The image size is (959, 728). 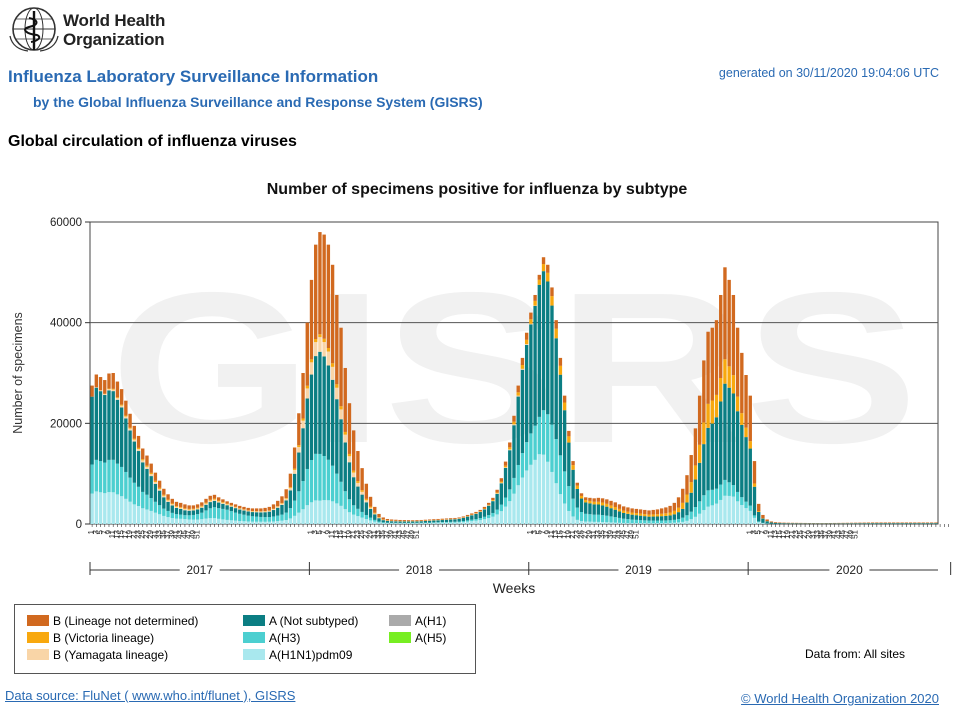 What do you see at coordinates (606, 533) in the screenshot?
I see `x-tick-label: 37` at bounding box center [606, 533].